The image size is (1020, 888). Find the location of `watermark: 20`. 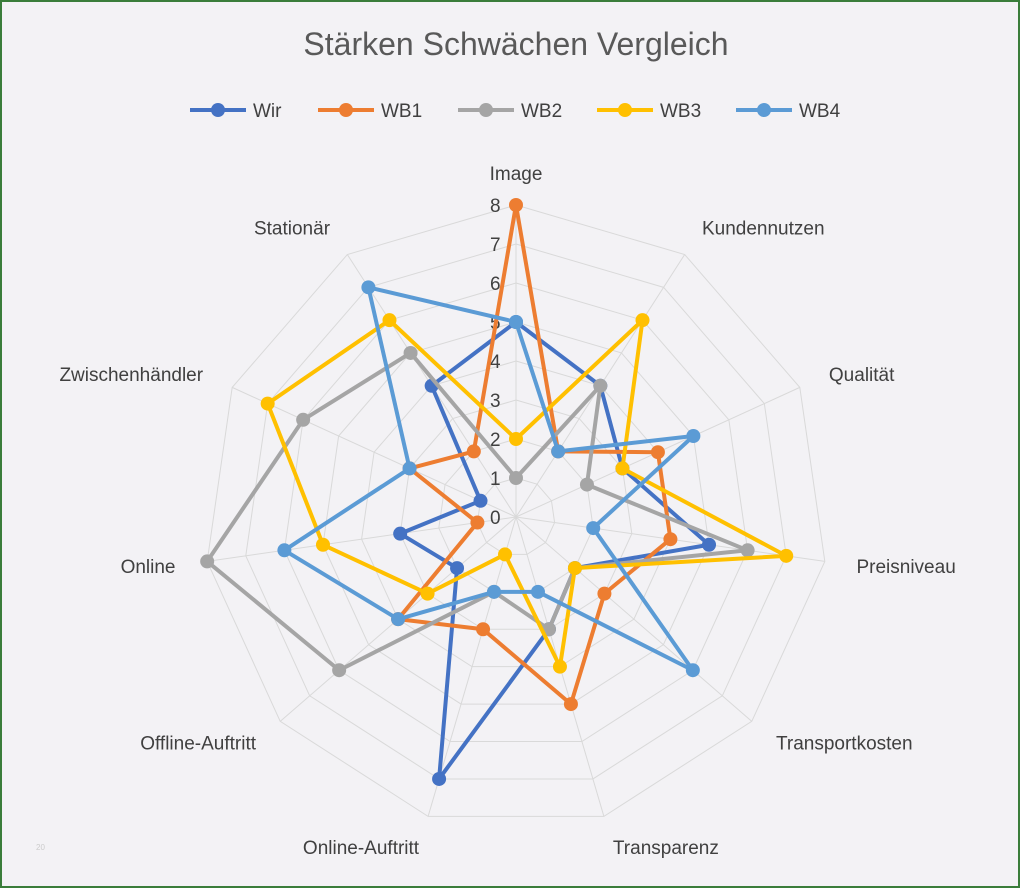

watermark: 20 is located at coordinates (40, 847).